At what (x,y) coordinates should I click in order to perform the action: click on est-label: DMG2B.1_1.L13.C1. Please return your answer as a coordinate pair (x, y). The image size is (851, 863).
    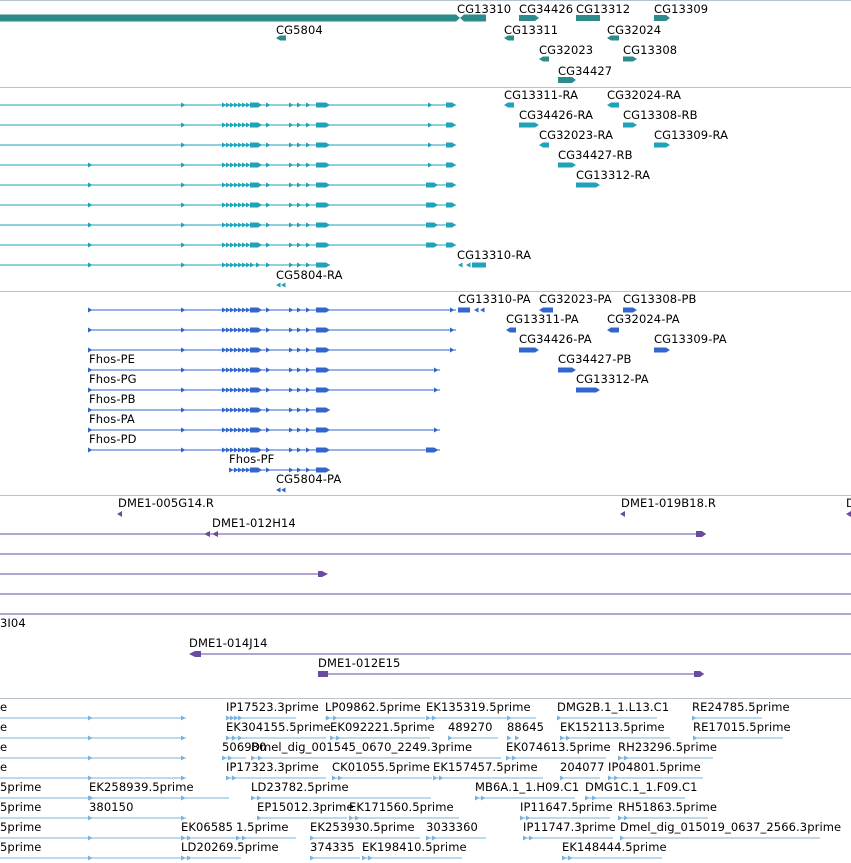
    Looking at the image, I should click on (613, 707).